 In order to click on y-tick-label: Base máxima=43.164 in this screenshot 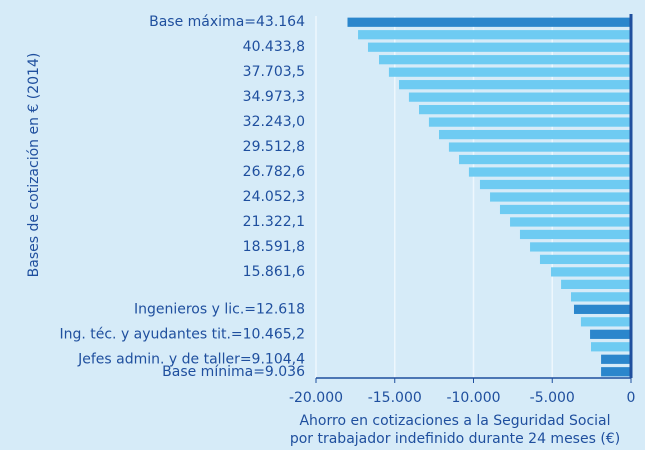, I will do `click(227, 22)`.